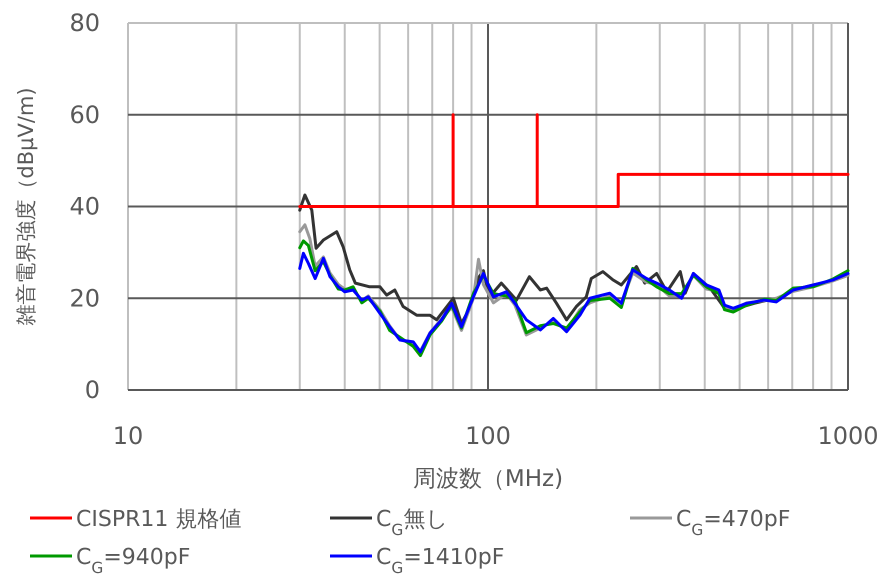 The height and width of the screenshot is (580, 884). Describe the element at coordinates (84, 298) in the screenshot. I see `y-tick-label: 20` at that location.